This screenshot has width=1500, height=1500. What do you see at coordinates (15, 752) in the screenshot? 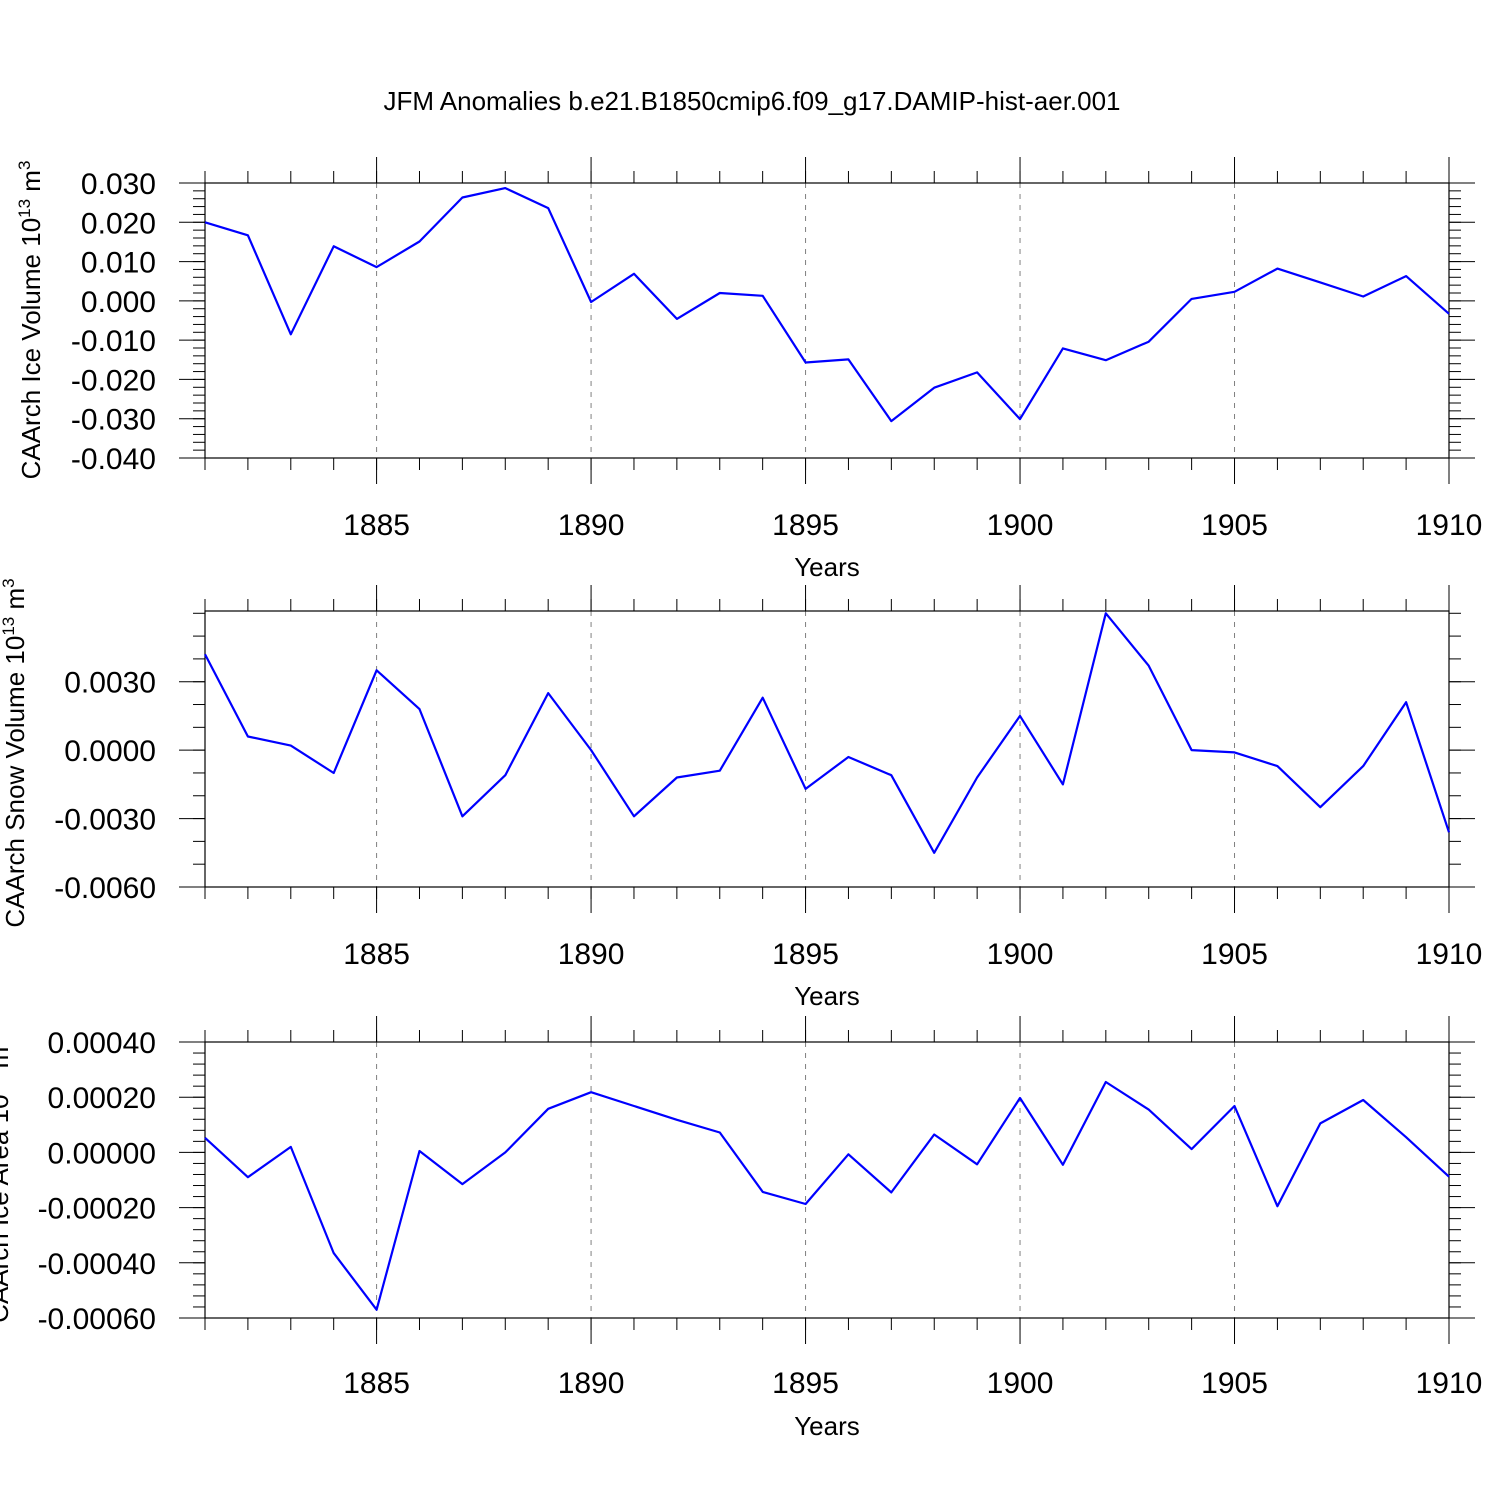
I see `y-axis-label: CAArch Snow Volume 1013 m3` at bounding box center [15, 752].